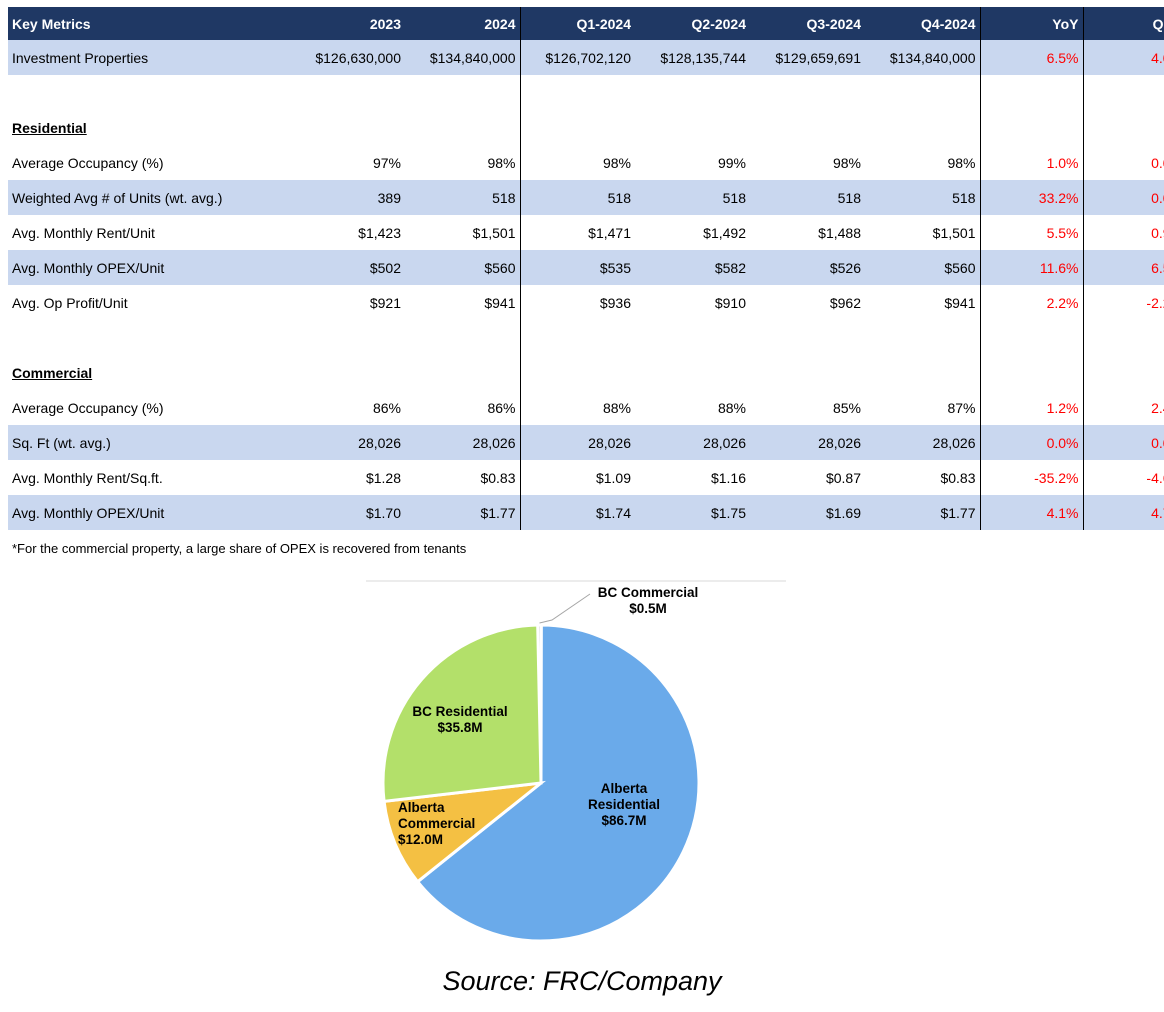 The height and width of the screenshot is (1012, 1164). What do you see at coordinates (624, 788) in the screenshot?
I see `pie-label-line: Alberta` at bounding box center [624, 788].